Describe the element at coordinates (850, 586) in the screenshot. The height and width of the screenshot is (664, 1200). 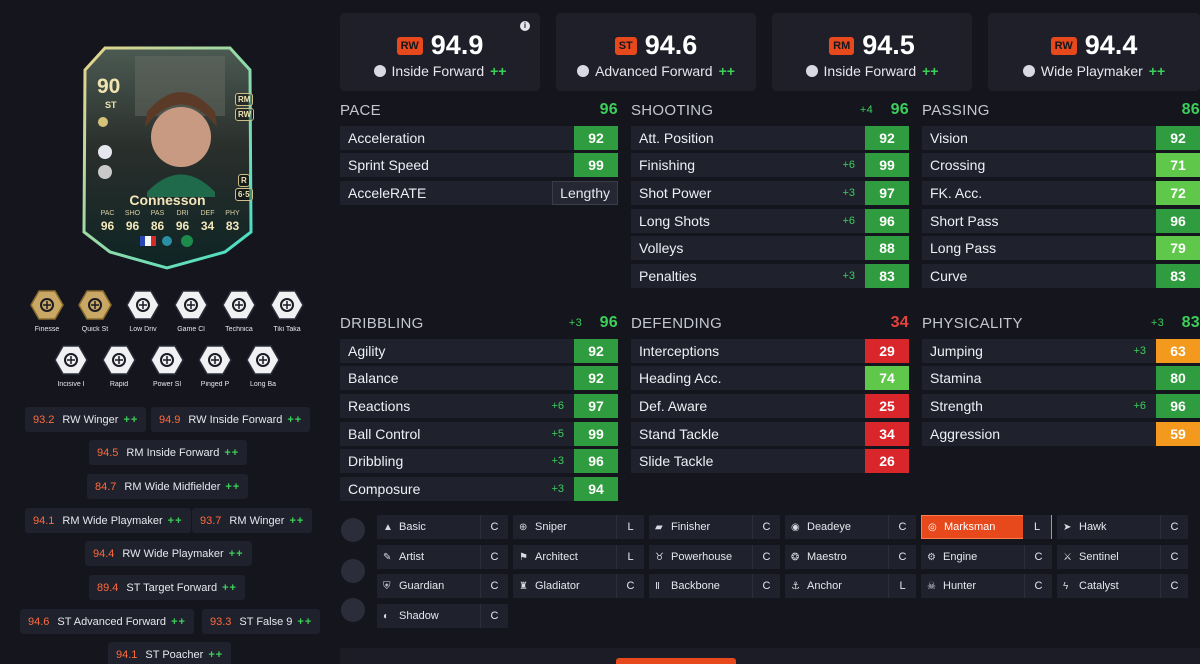
I see `chem-style-anchor: ⚓ Anchor L` at that location.